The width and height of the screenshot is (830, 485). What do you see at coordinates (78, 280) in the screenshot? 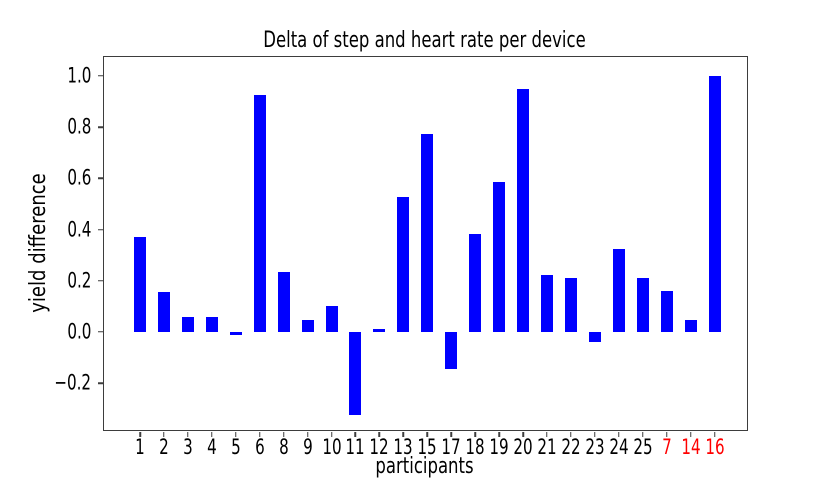
I see `y-tick-label: 0.2` at bounding box center [78, 280].